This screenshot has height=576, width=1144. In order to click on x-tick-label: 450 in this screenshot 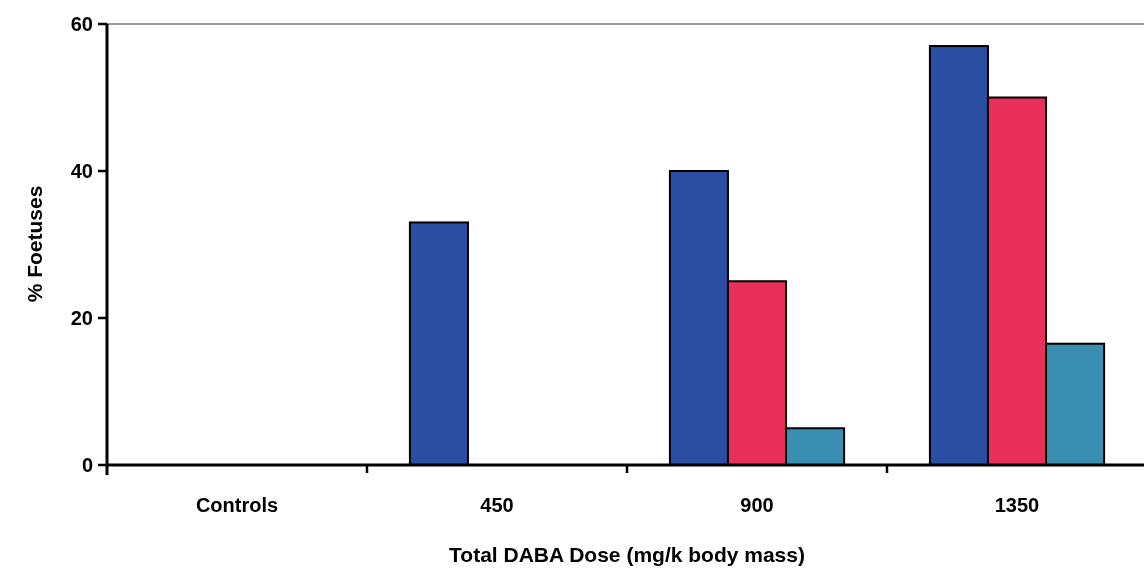, I will do `click(497, 505)`.